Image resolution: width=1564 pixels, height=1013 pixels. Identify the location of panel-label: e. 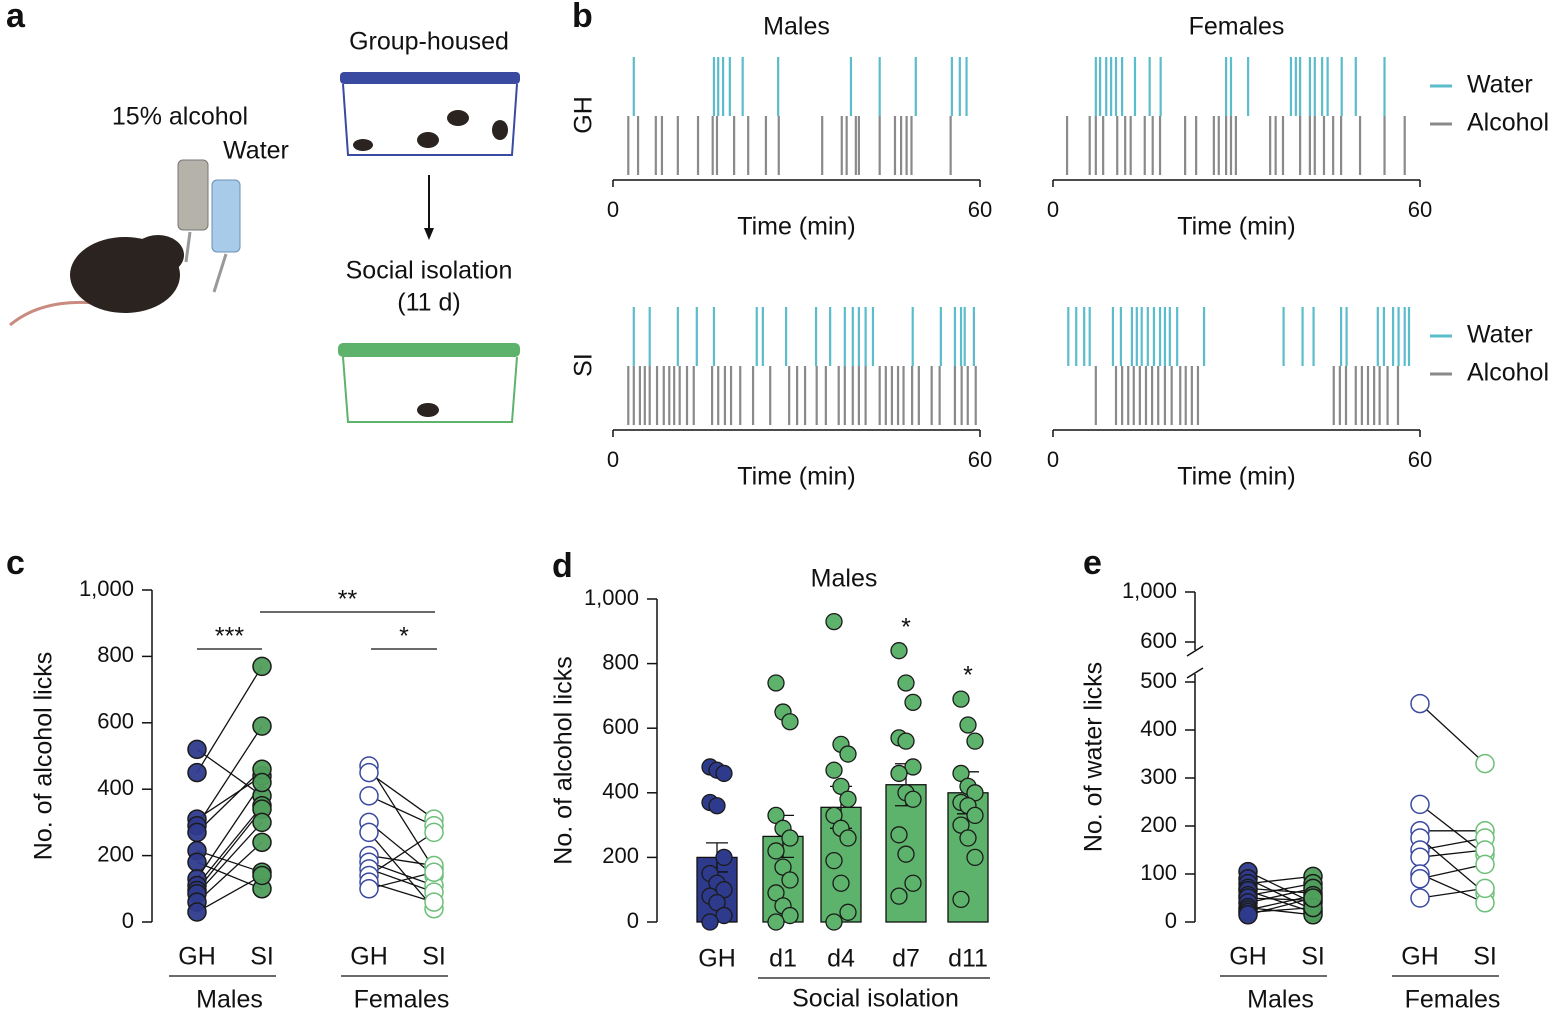
(1092, 563).